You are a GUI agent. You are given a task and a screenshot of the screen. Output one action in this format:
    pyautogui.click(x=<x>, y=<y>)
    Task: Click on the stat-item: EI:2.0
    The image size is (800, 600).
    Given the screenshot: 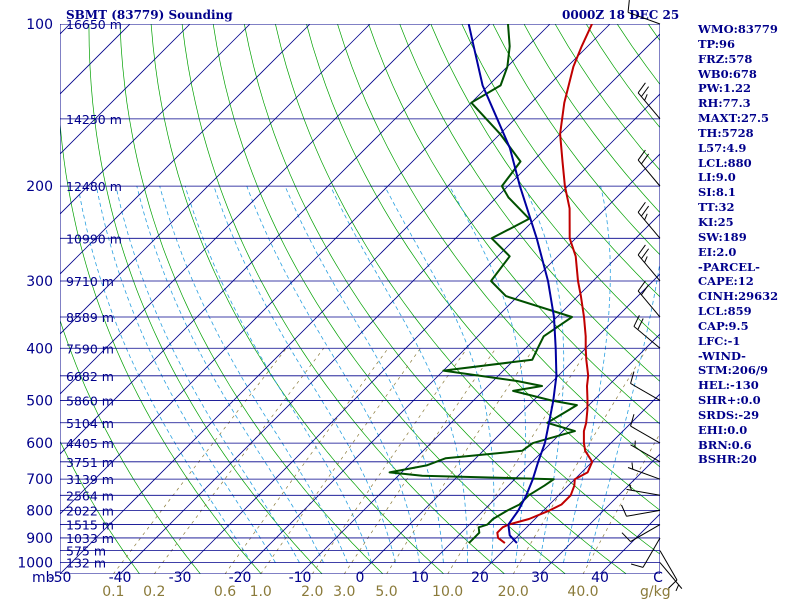 What is the action you would take?
    pyautogui.click(x=717, y=251)
    